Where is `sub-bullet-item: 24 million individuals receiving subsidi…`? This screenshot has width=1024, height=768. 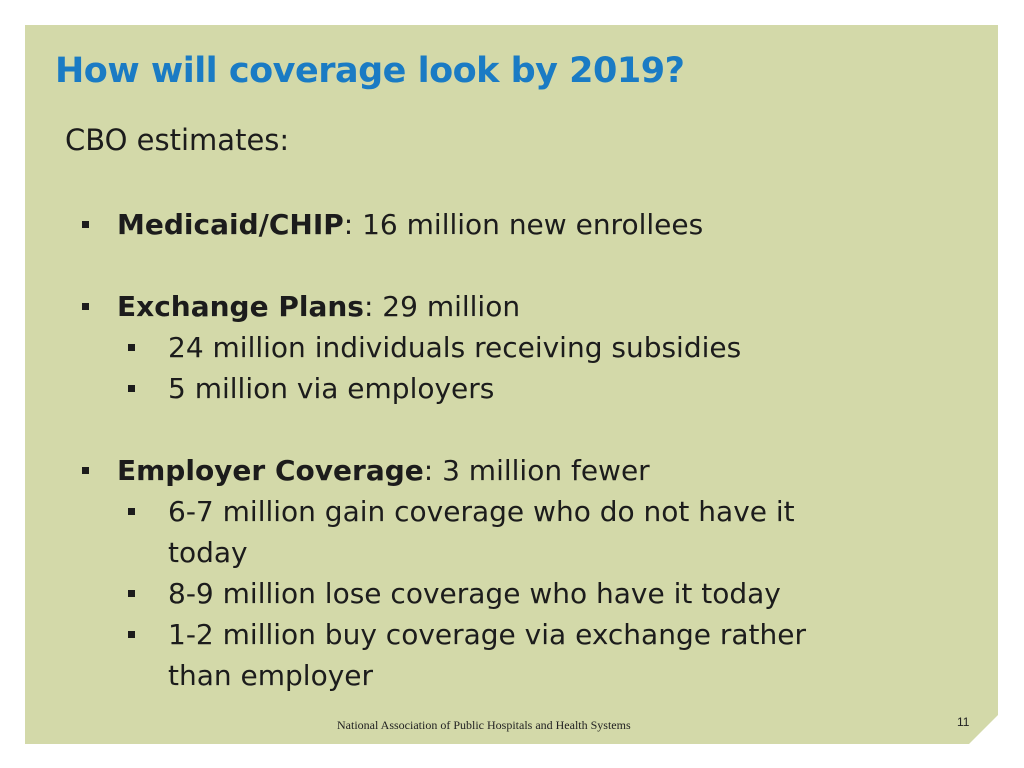 sub-bullet-item: 24 million individuals receiving subsidi… is located at coordinates (435, 347).